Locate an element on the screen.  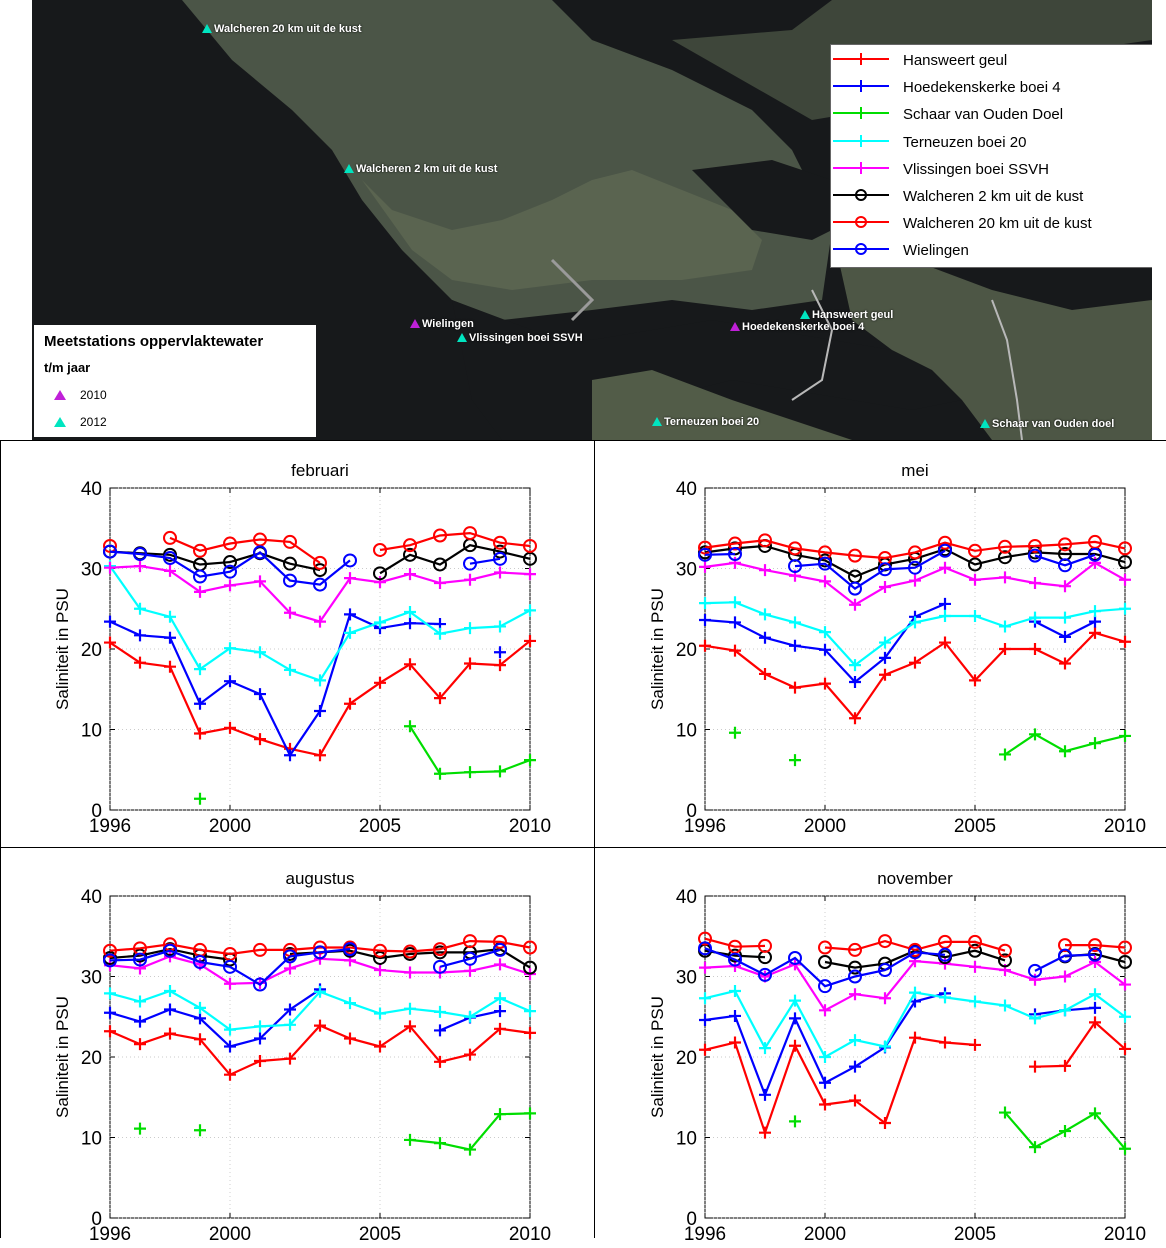
legend-label: Schaar van Ouden Doel is located at coordinates (983, 115).